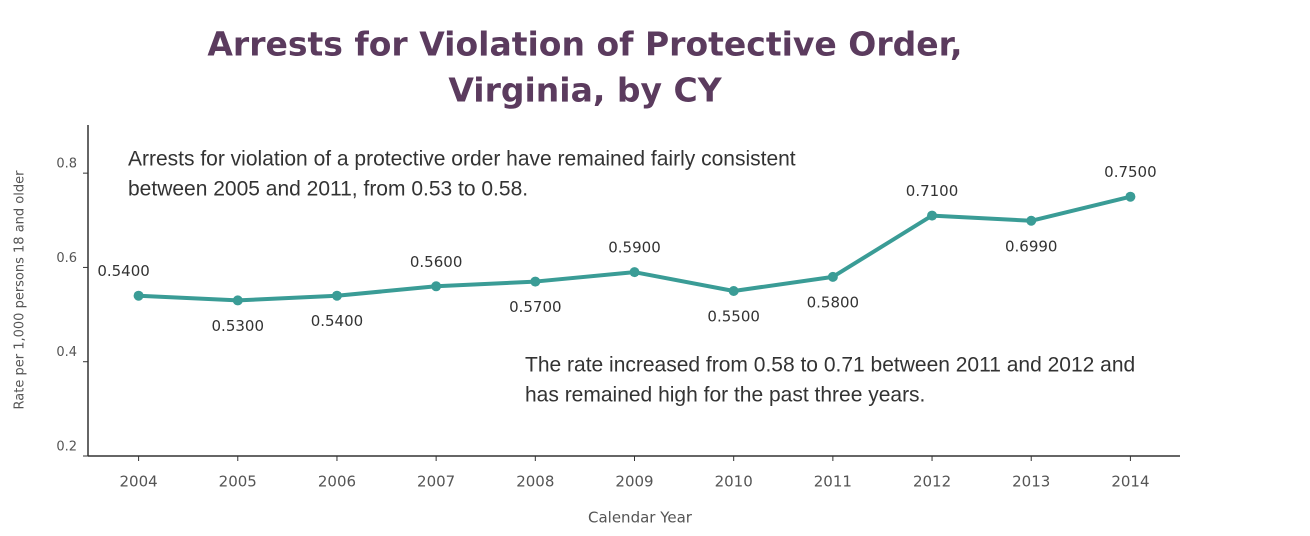 The image size is (1310, 536). Describe the element at coordinates (66, 164) in the screenshot. I see `y-tick-label: 0.8` at that location.